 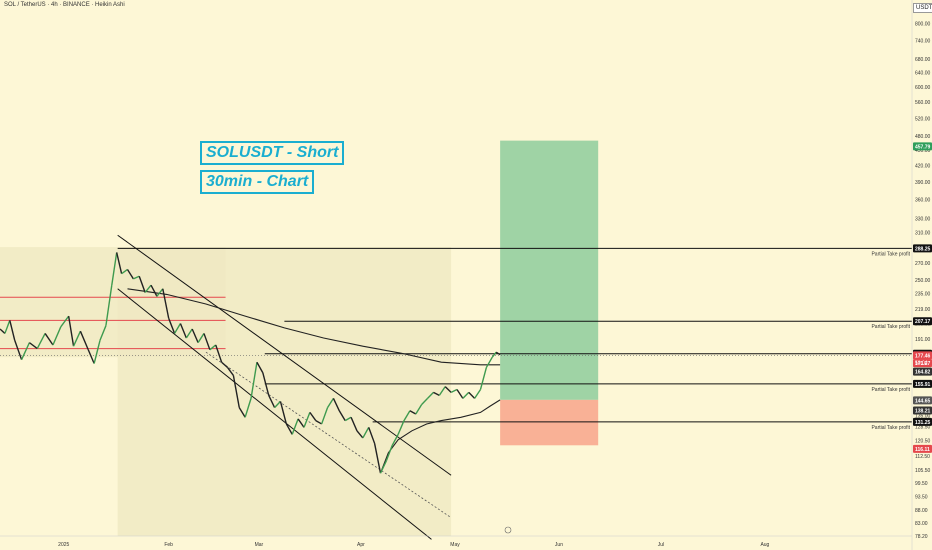 What do you see at coordinates (923, 200) in the screenshot?
I see `y-tick-label-11: 360.00` at bounding box center [923, 200].